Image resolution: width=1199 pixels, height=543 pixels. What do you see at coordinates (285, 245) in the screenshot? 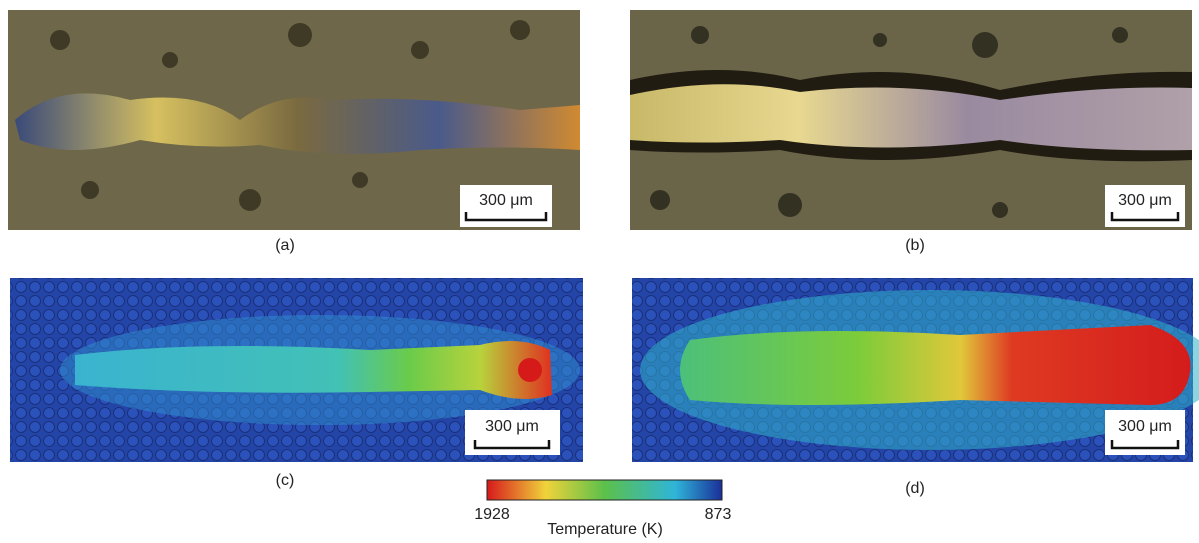
I see `panel-label: (a)` at bounding box center [285, 245].